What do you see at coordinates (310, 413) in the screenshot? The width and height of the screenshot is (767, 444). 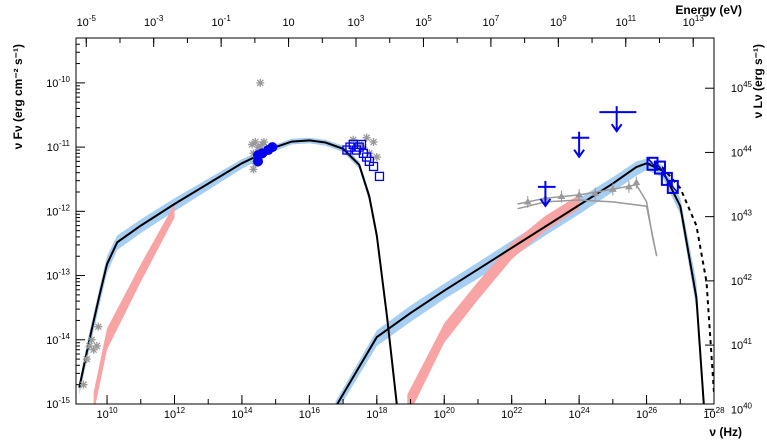 I see `x-tick-label: 1016` at bounding box center [310, 413].